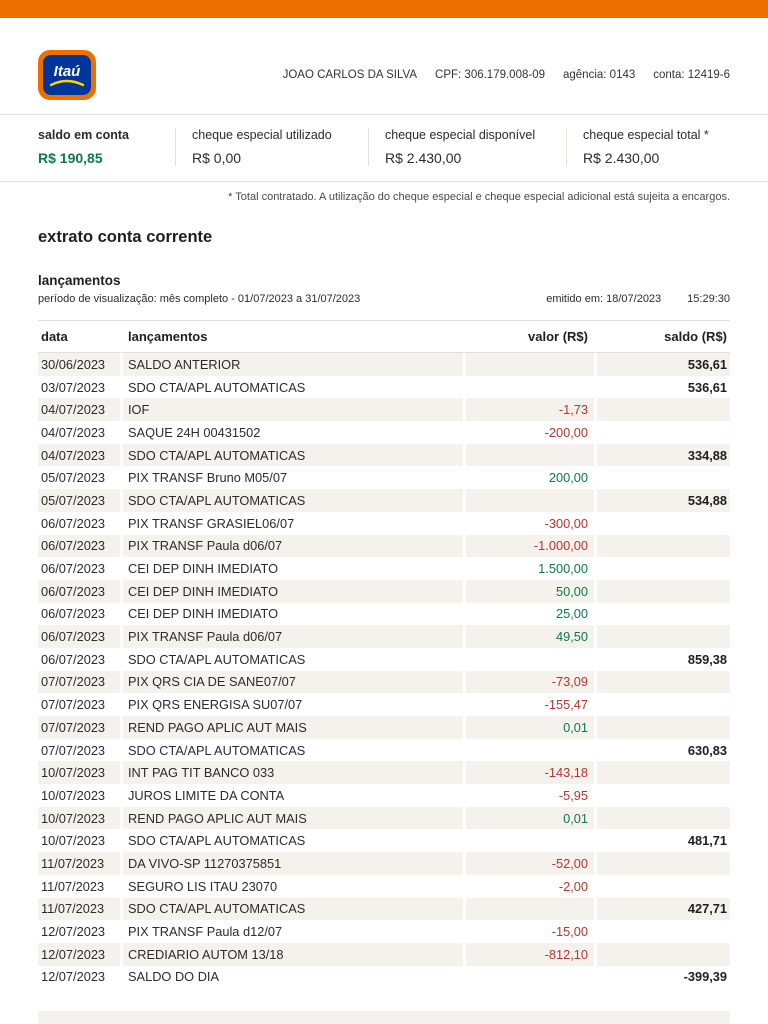  What do you see at coordinates (708, 299) in the screenshot?
I see `issued-time: 15:29:30` at bounding box center [708, 299].